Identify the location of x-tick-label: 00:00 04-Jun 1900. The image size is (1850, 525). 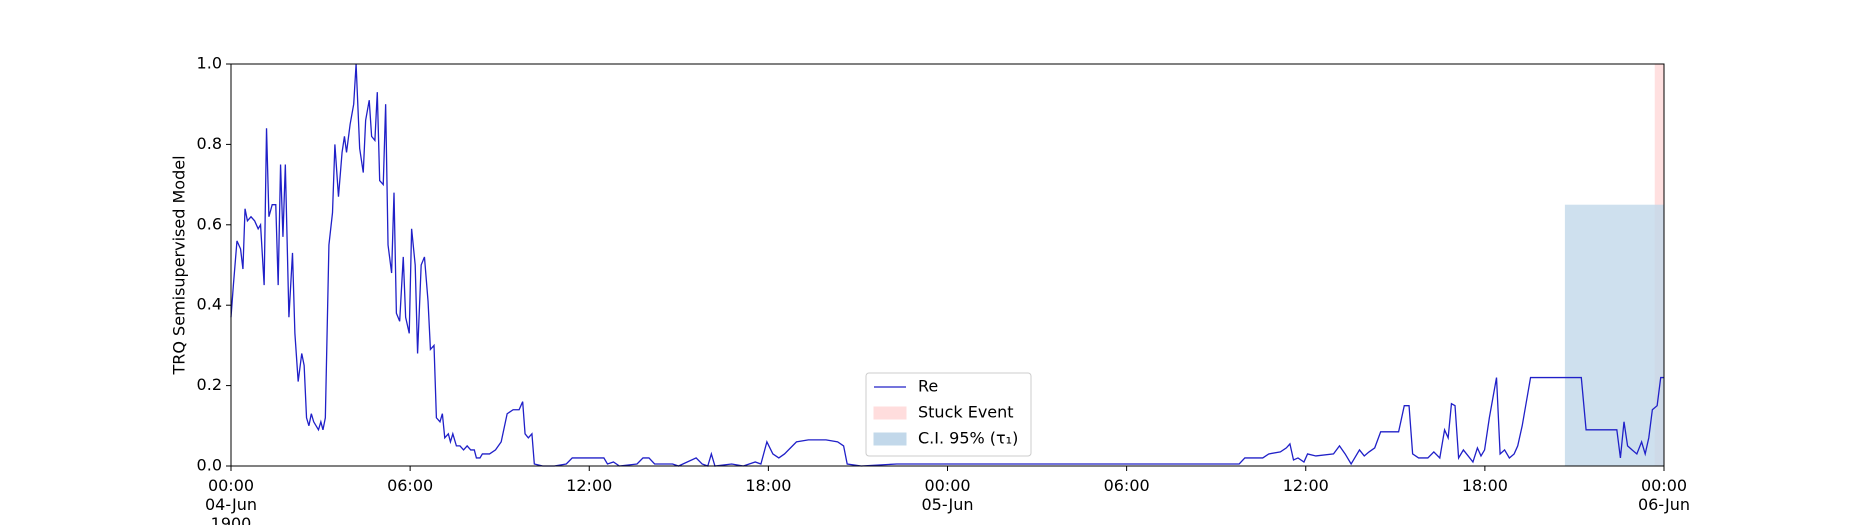
(231, 500).